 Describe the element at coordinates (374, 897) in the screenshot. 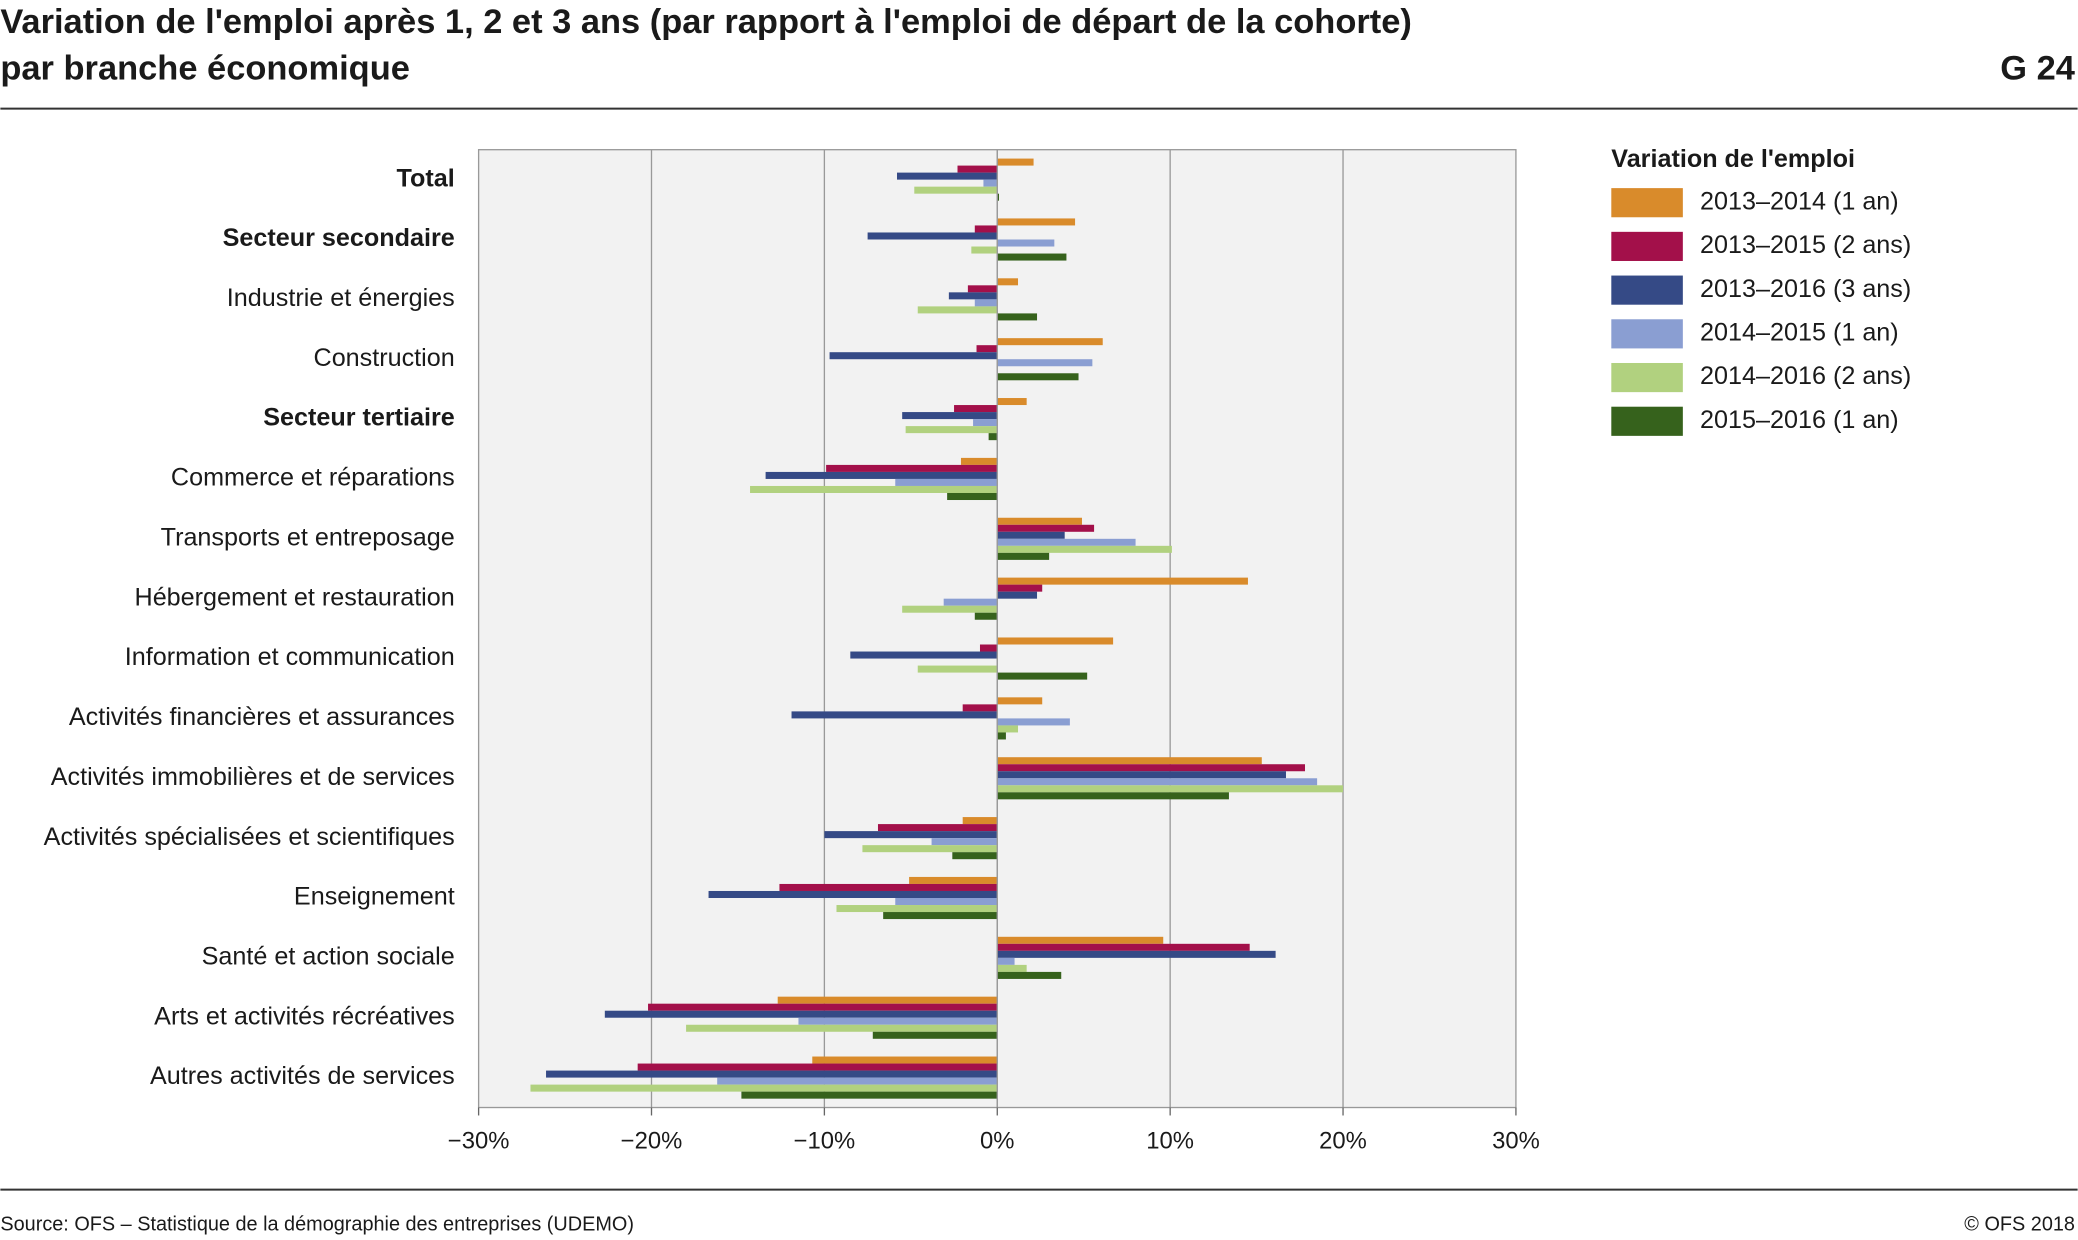

I see `y-tick-label: Enseignement` at that location.